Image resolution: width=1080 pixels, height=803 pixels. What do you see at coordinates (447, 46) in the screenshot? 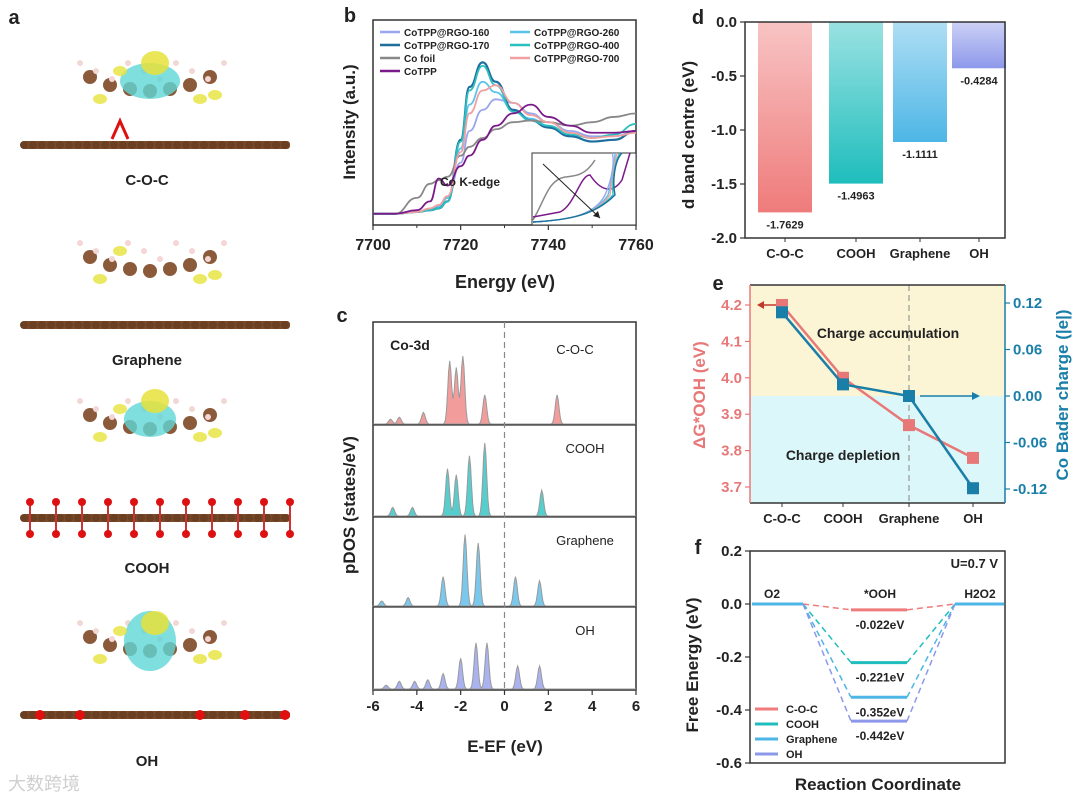
I see `legend-label: CoTPP@RGO-170` at bounding box center [447, 46].